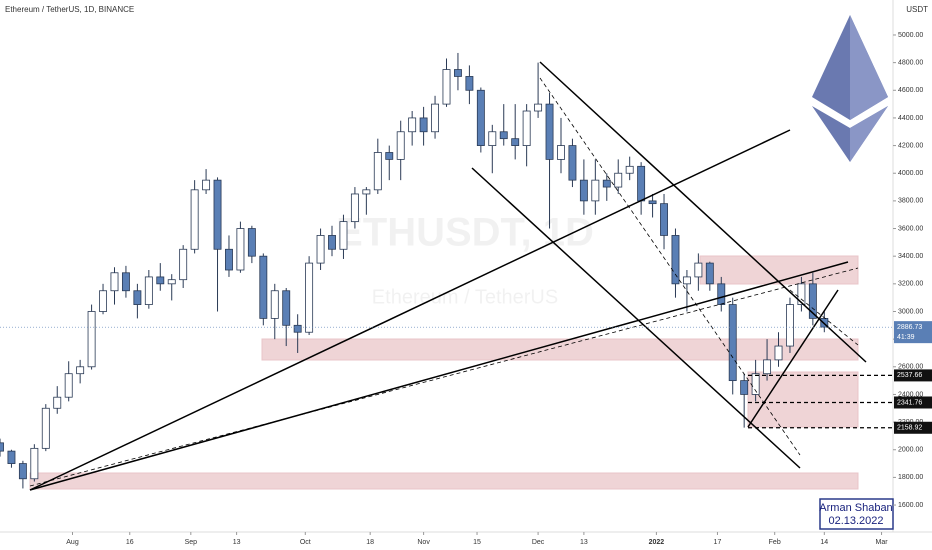  What do you see at coordinates (910, 90) in the screenshot?
I see `y-tick-label: 4600.00` at bounding box center [910, 90].